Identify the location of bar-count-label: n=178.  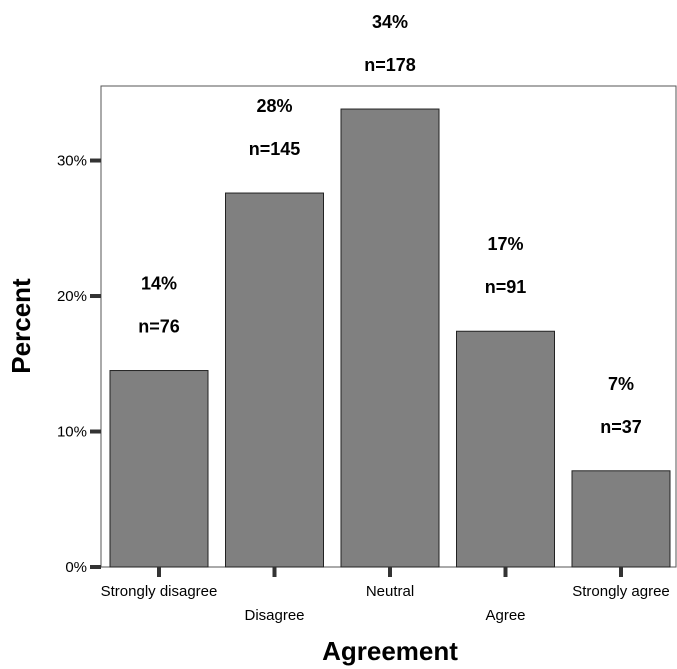
(390, 65).